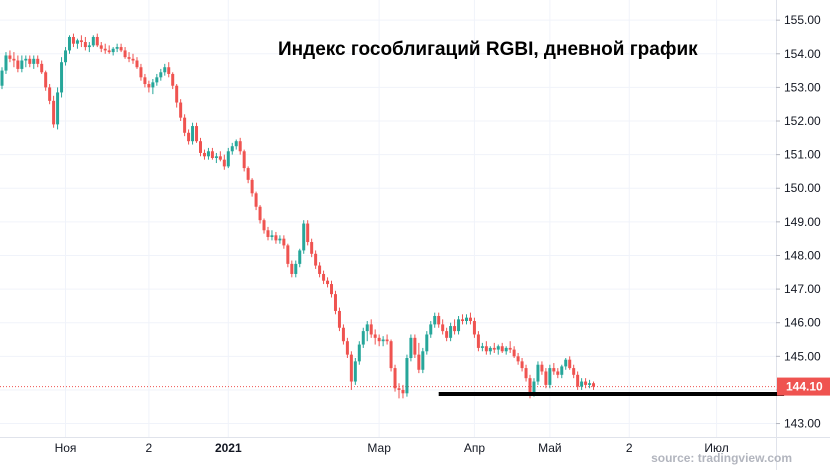  I want to click on time-tick-label: Апр, so click(475, 448).